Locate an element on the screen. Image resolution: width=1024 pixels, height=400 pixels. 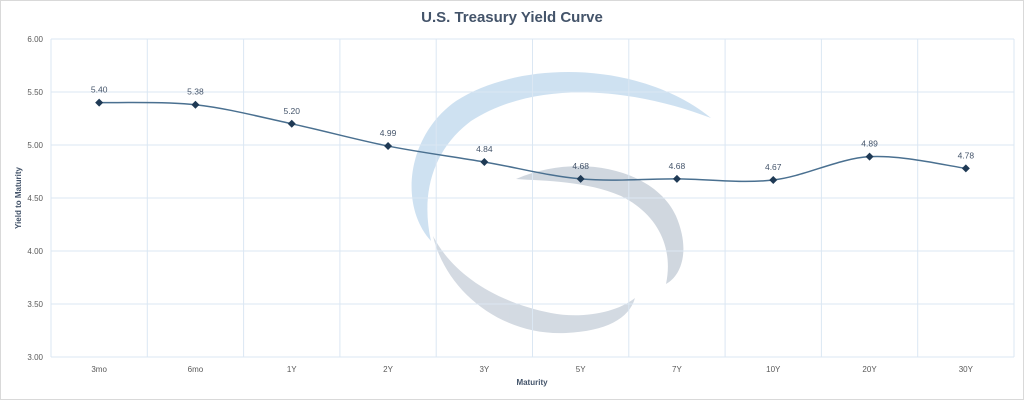
y-tick-label: 4.00 is located at coordinates (35, 251).